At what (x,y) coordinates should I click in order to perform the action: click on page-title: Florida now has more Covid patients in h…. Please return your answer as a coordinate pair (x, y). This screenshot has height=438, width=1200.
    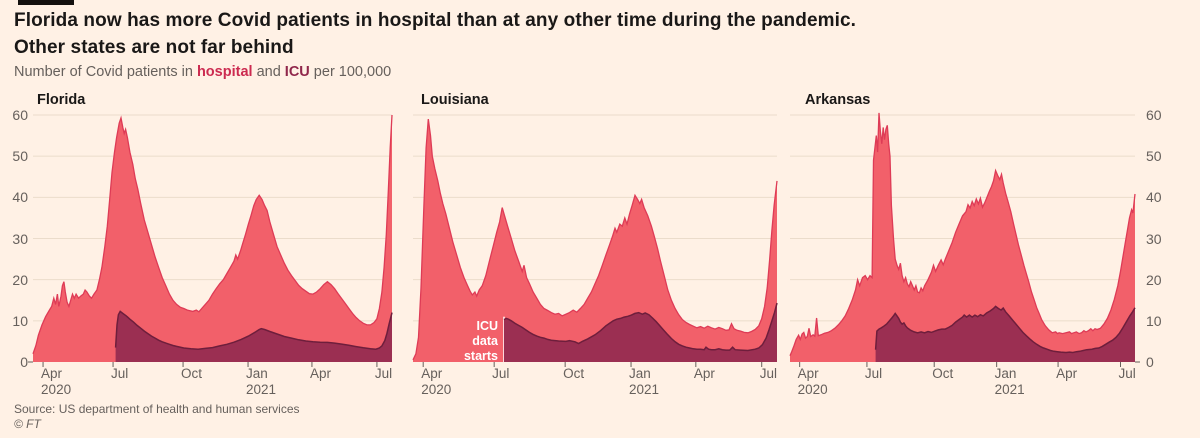
    Looking at the image, I should click on (604, 34).